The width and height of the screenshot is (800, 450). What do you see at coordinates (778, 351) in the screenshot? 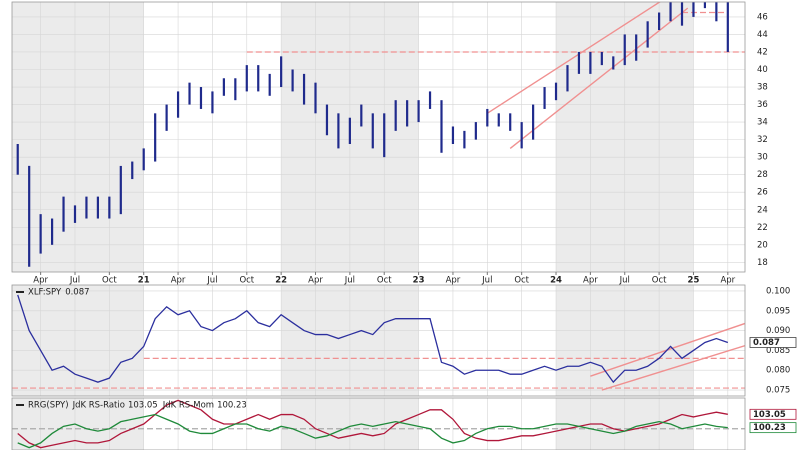
I see `y-tick-label: 0.085` at bounding box center [778, 351].